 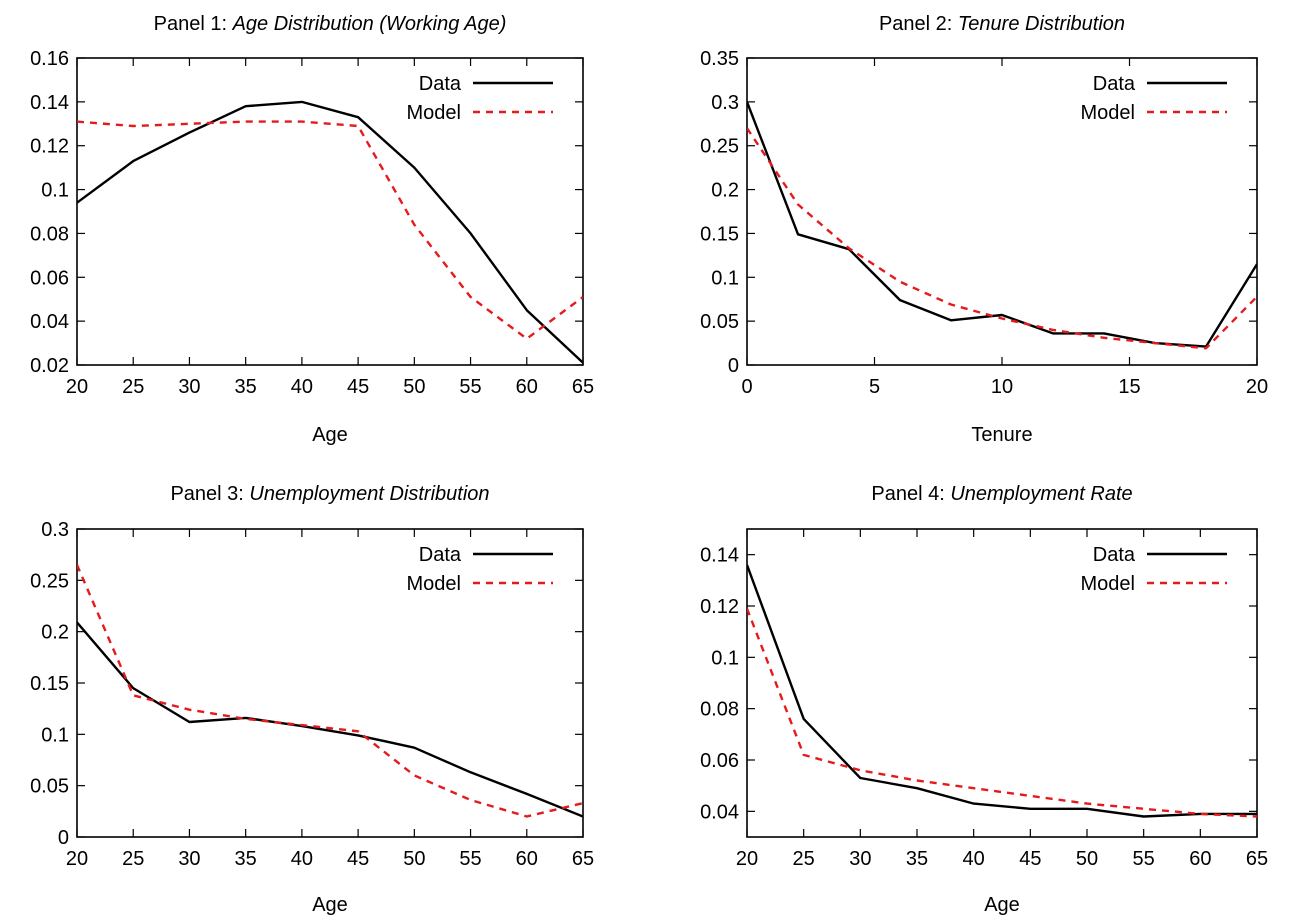 I want to click on panel-title-italic: Unemployment Distribution, so click(x=369, y=494).